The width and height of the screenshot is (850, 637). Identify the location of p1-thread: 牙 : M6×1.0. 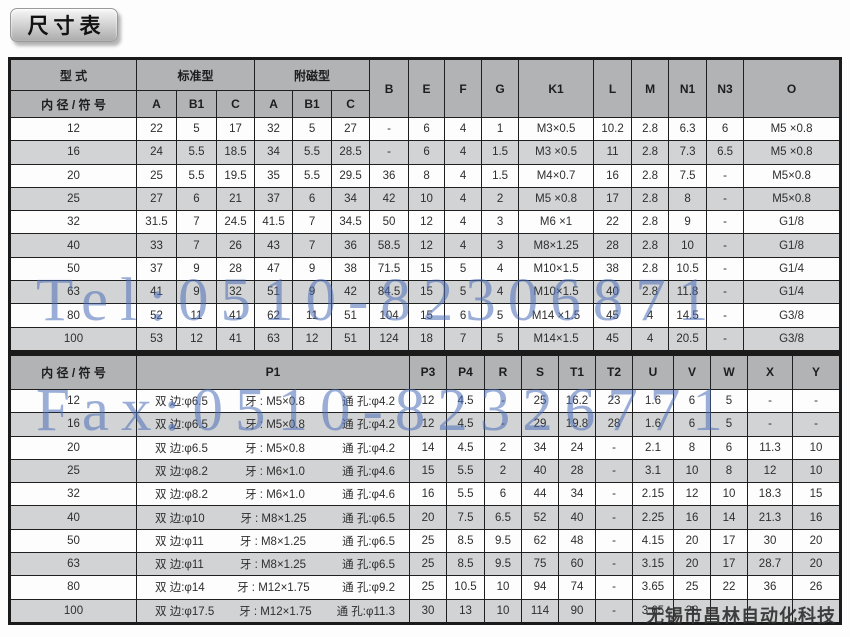
(275, 472).